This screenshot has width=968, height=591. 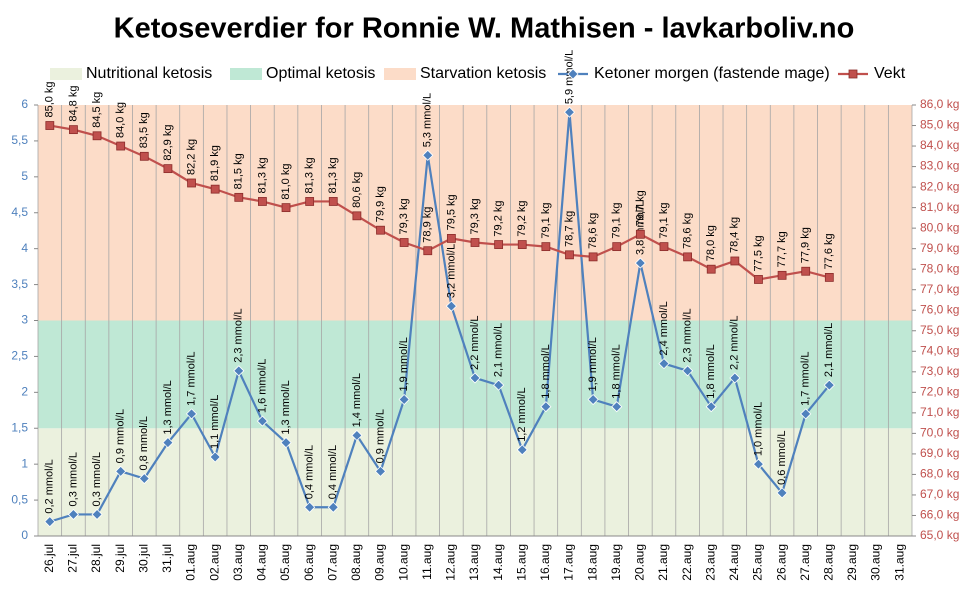 What do you see at coordinates (19, 212) in the screenshot?
I see `y-tick-label: 4,5` at bounding box center [19, 212].